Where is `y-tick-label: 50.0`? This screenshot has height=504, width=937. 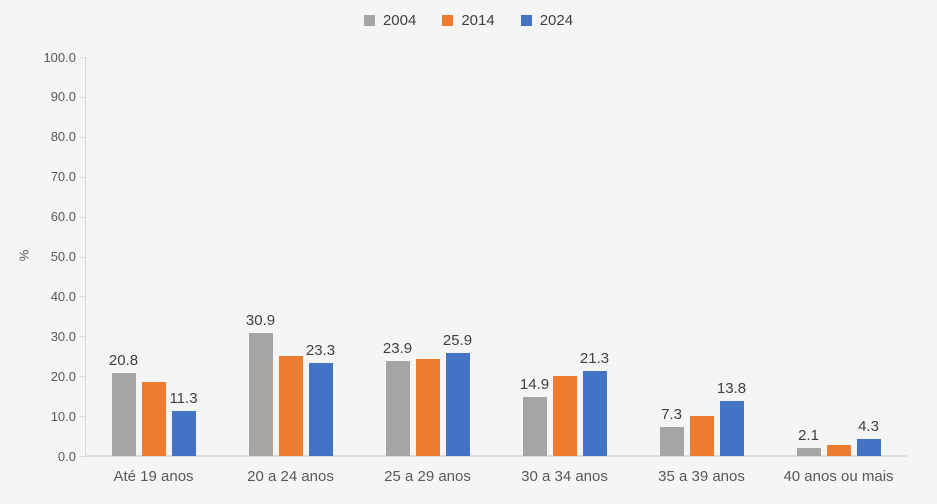 y-tick-label: 50.0 is located at coordinates (63, 256).